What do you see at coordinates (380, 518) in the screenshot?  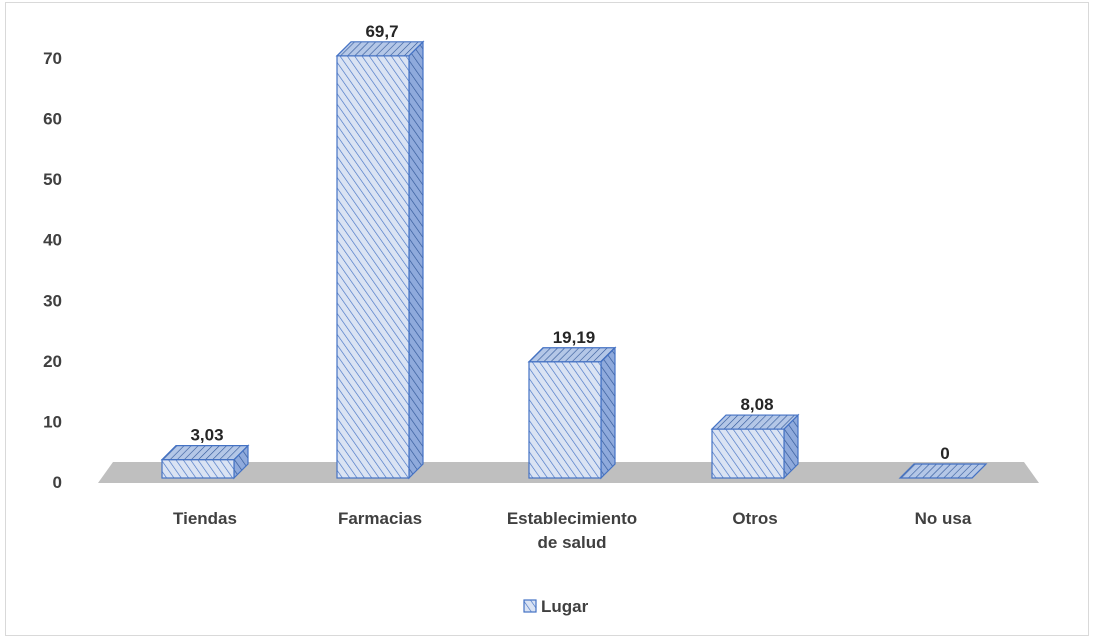 I see `x-tick-label: Farmacias` at bounding box center [380, 518].